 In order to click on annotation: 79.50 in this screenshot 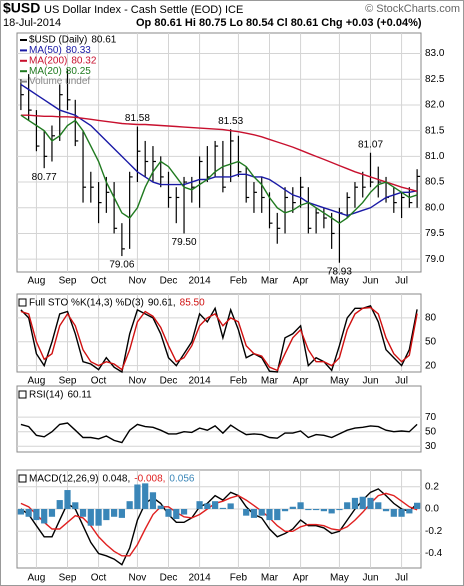, I will do `click(184, 242)`.